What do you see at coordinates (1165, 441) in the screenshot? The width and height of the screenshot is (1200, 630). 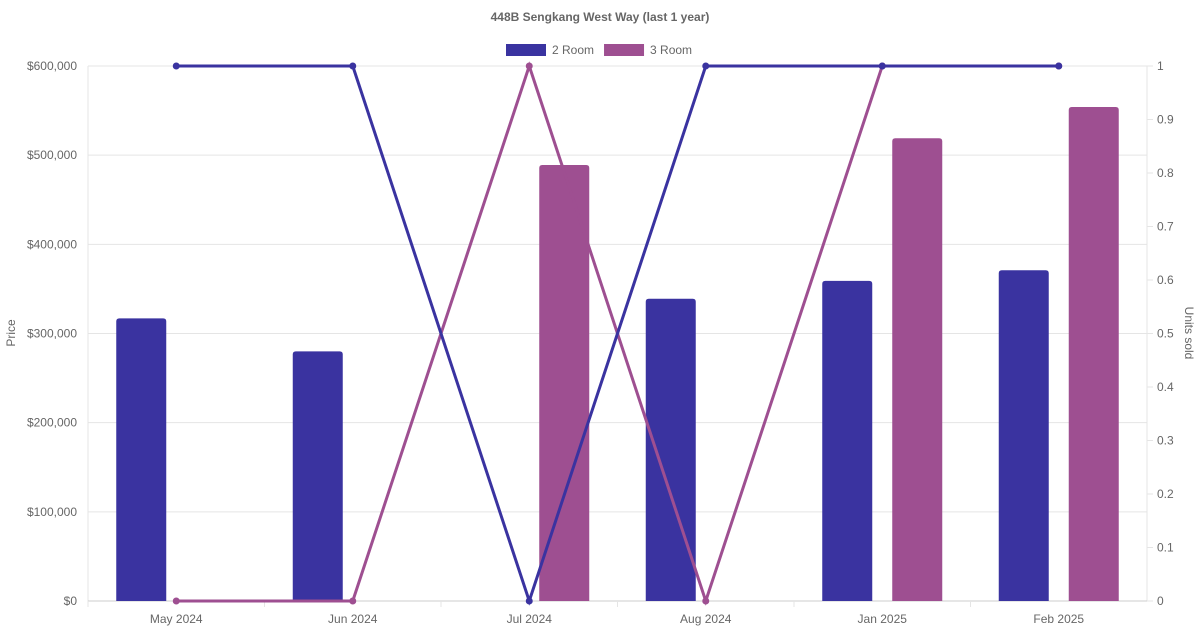 I see `y2-tick-label: 0.3` at bounding box center [1165, 441].